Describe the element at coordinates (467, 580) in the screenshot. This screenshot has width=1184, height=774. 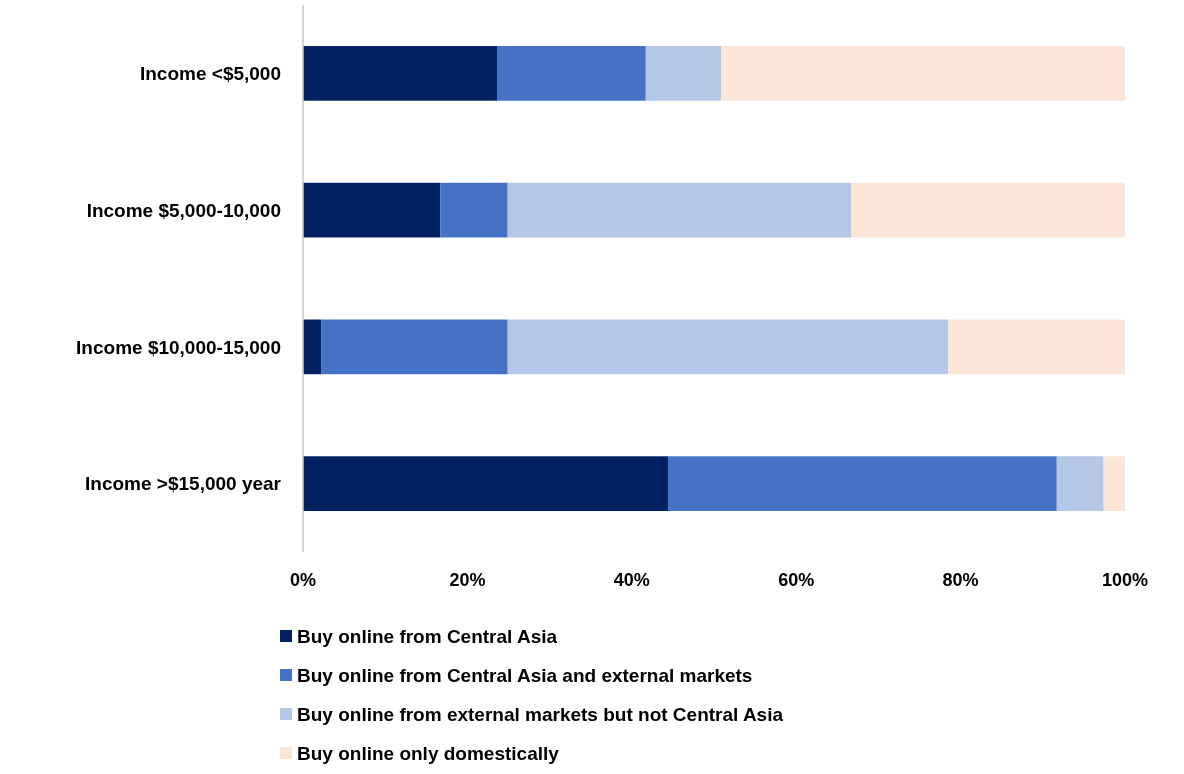
I see `x-tick-label: 20%` at that location.